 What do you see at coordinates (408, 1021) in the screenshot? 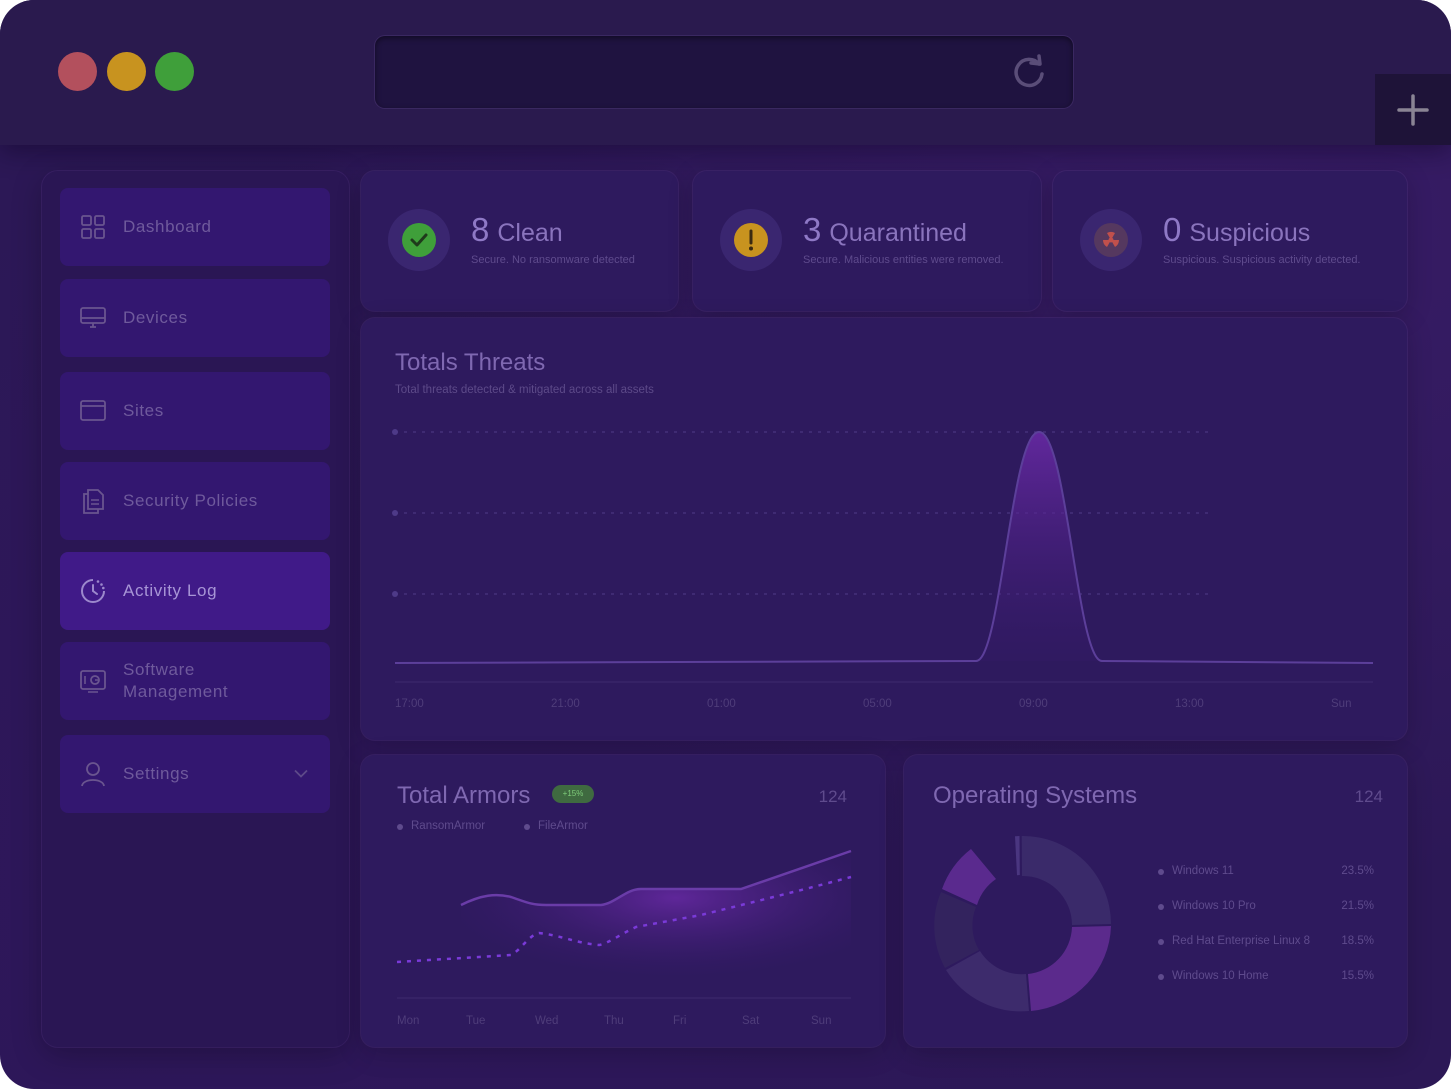
I see `x-tick: Mon` at bounding box center [408, 1021].